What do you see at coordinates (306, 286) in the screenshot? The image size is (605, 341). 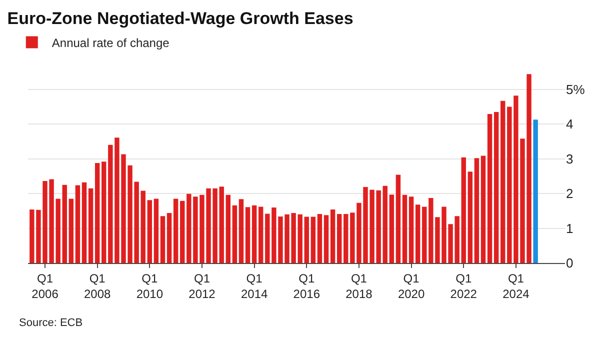 I see `x-tick-label: Q1 2016` at bounding box center [306, 286].